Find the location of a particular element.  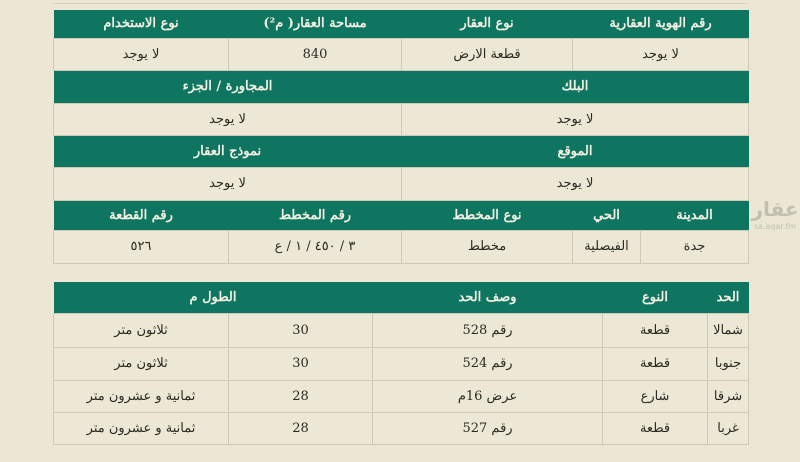

header-cell: رقم الهوية العقارية is located at coordinates (660, 24).